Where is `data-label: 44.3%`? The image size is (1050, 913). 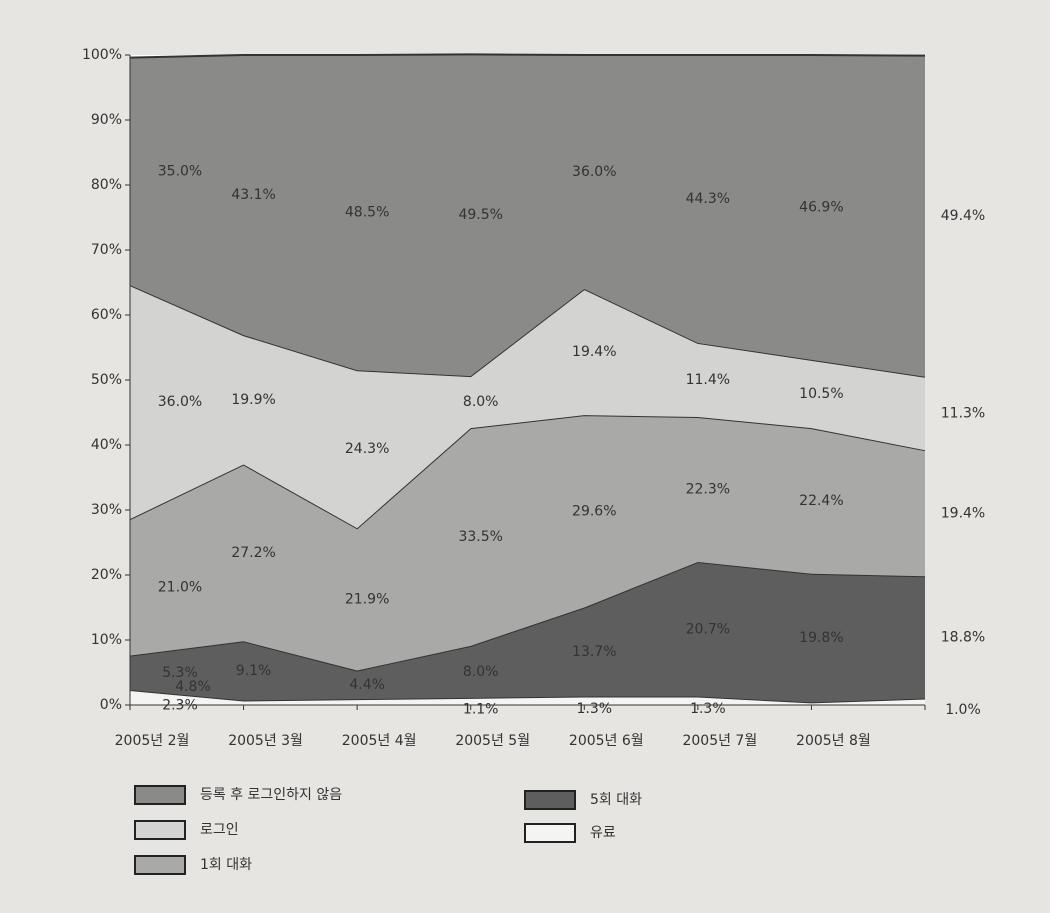 data-label: 44.3% is located at coordinates (708, 199).